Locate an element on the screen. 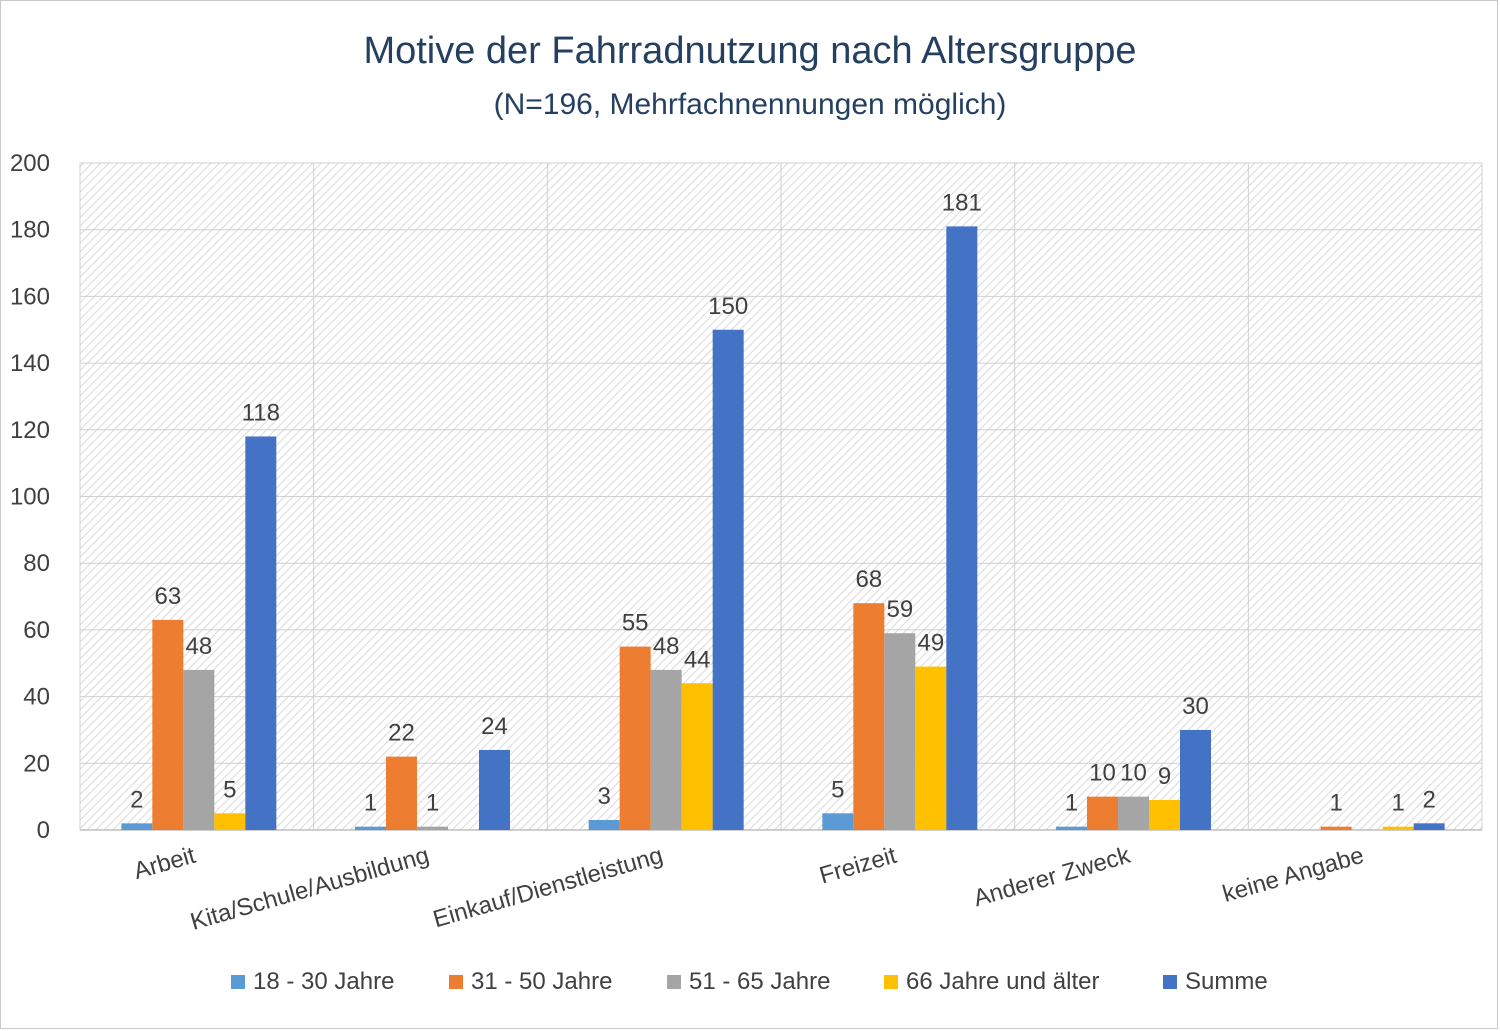 This screenshot has height=1031, width=1500. data-label: 9 is located at coordinates (1164, 776).